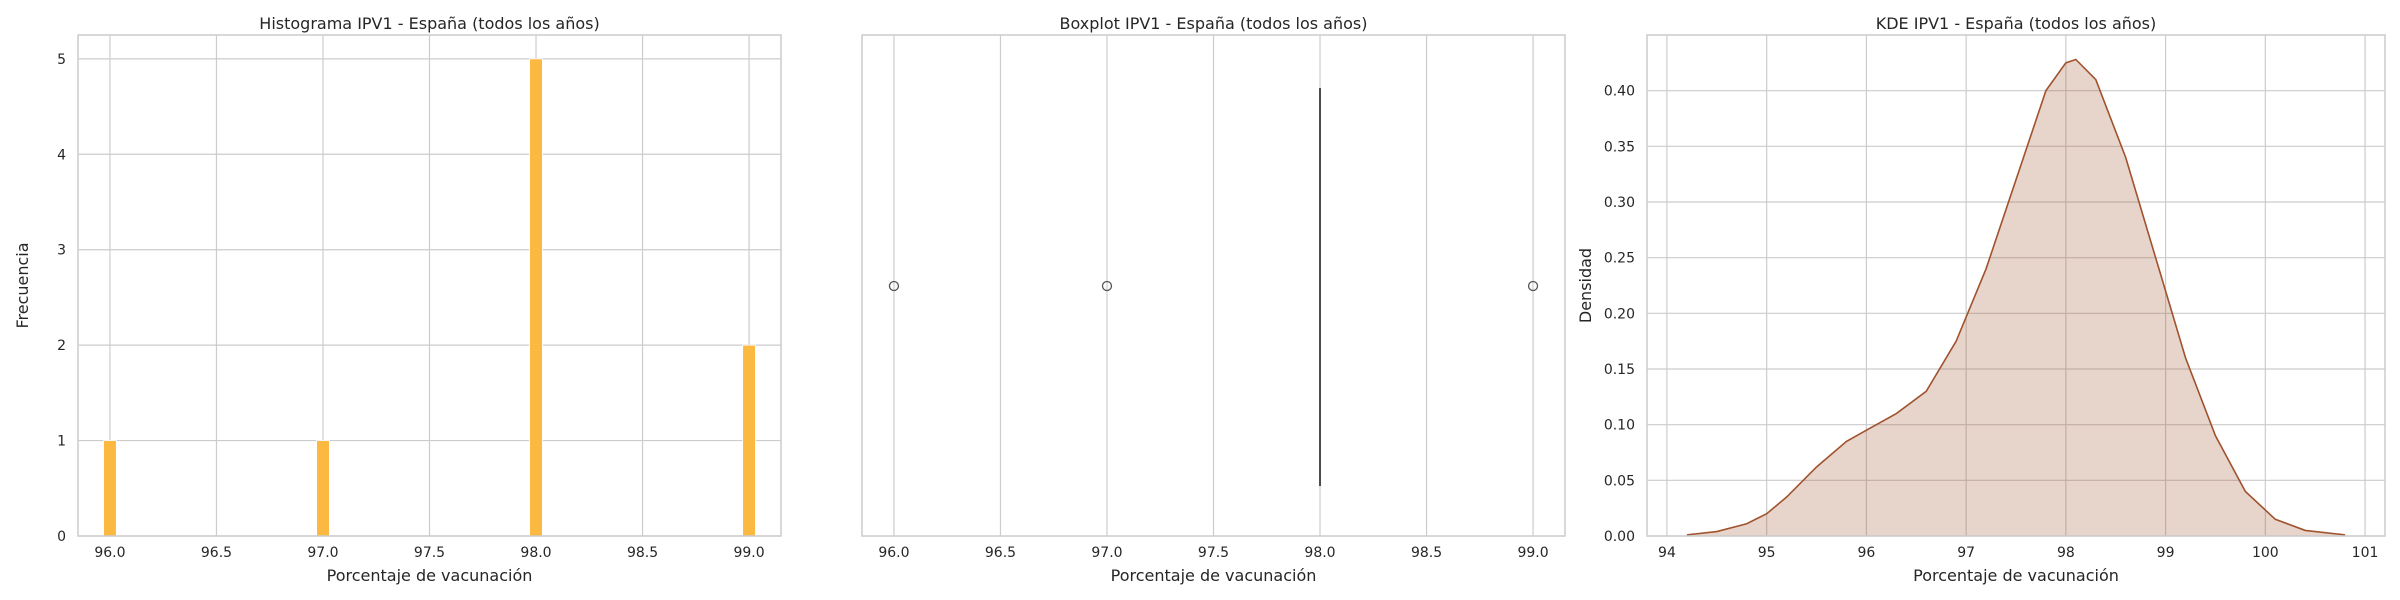 The width and height of the screenshot is (2400, 600). Describe the element at coordinates (61, 346) in the screenshot. I see `y-tick-label: 2` at that location.